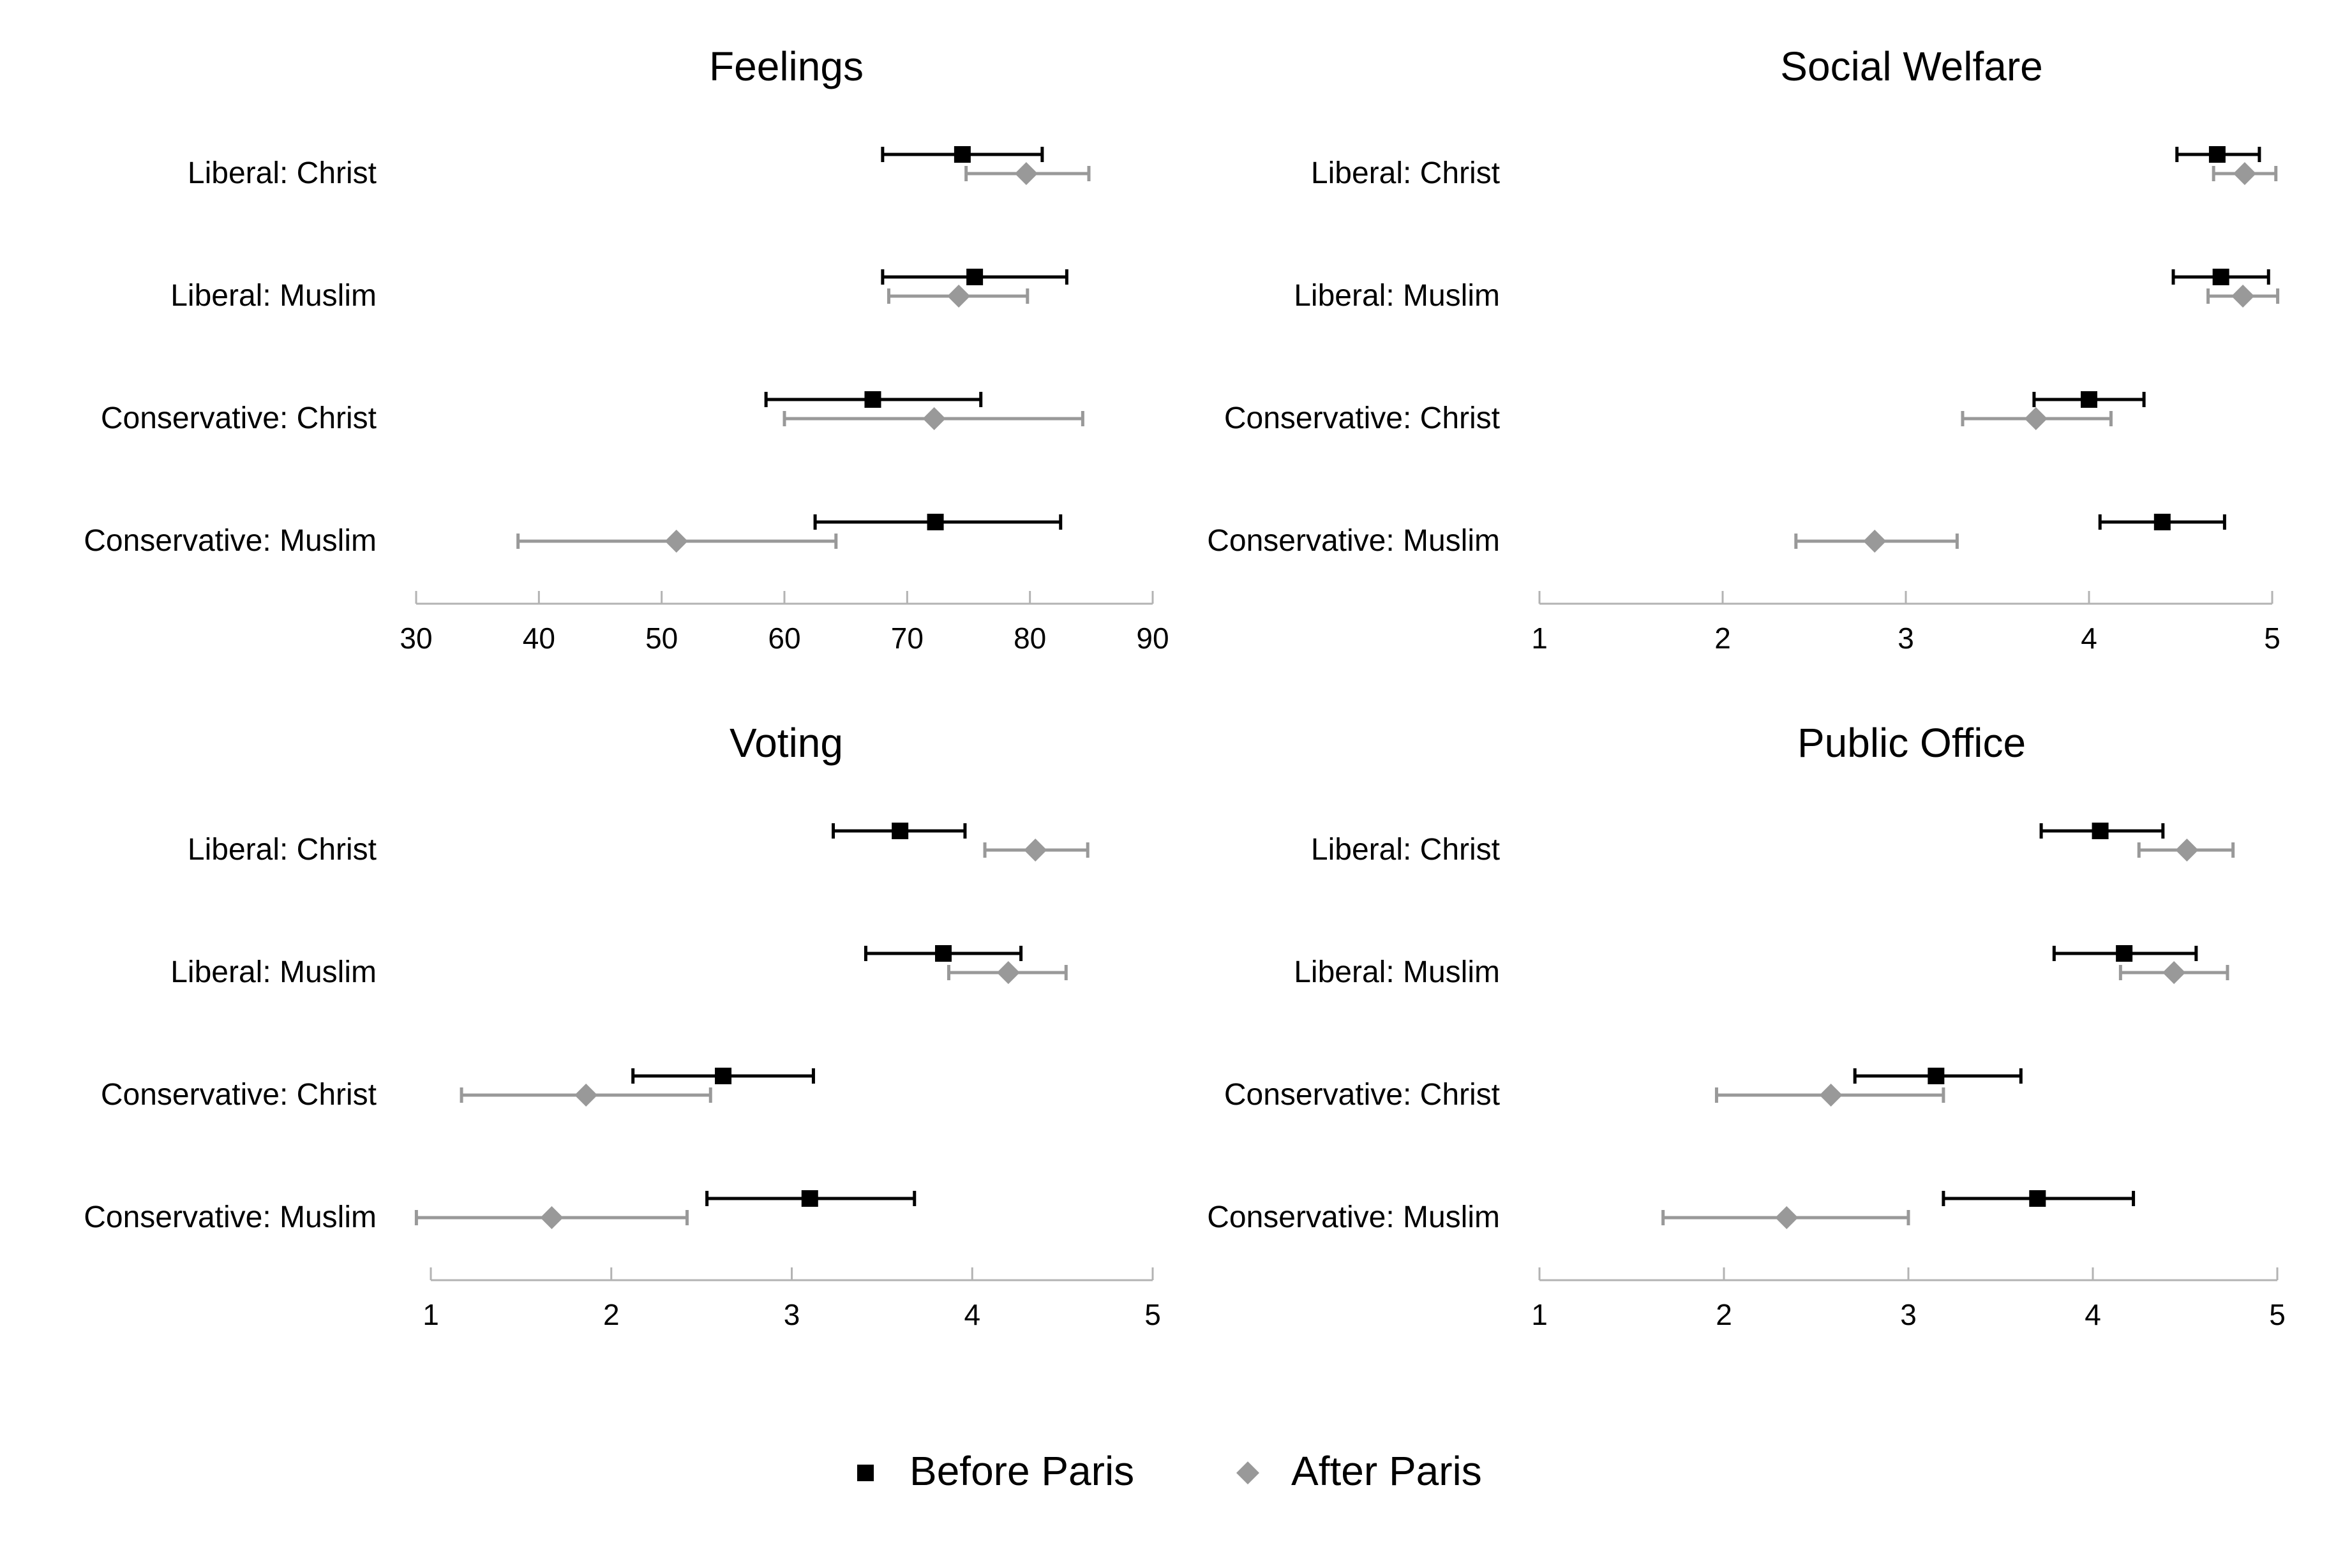 The width and height of the screenshot is (2329, 1568). I want to click on legend-label-before-paris: Before Paris, so click(1022, 1471).